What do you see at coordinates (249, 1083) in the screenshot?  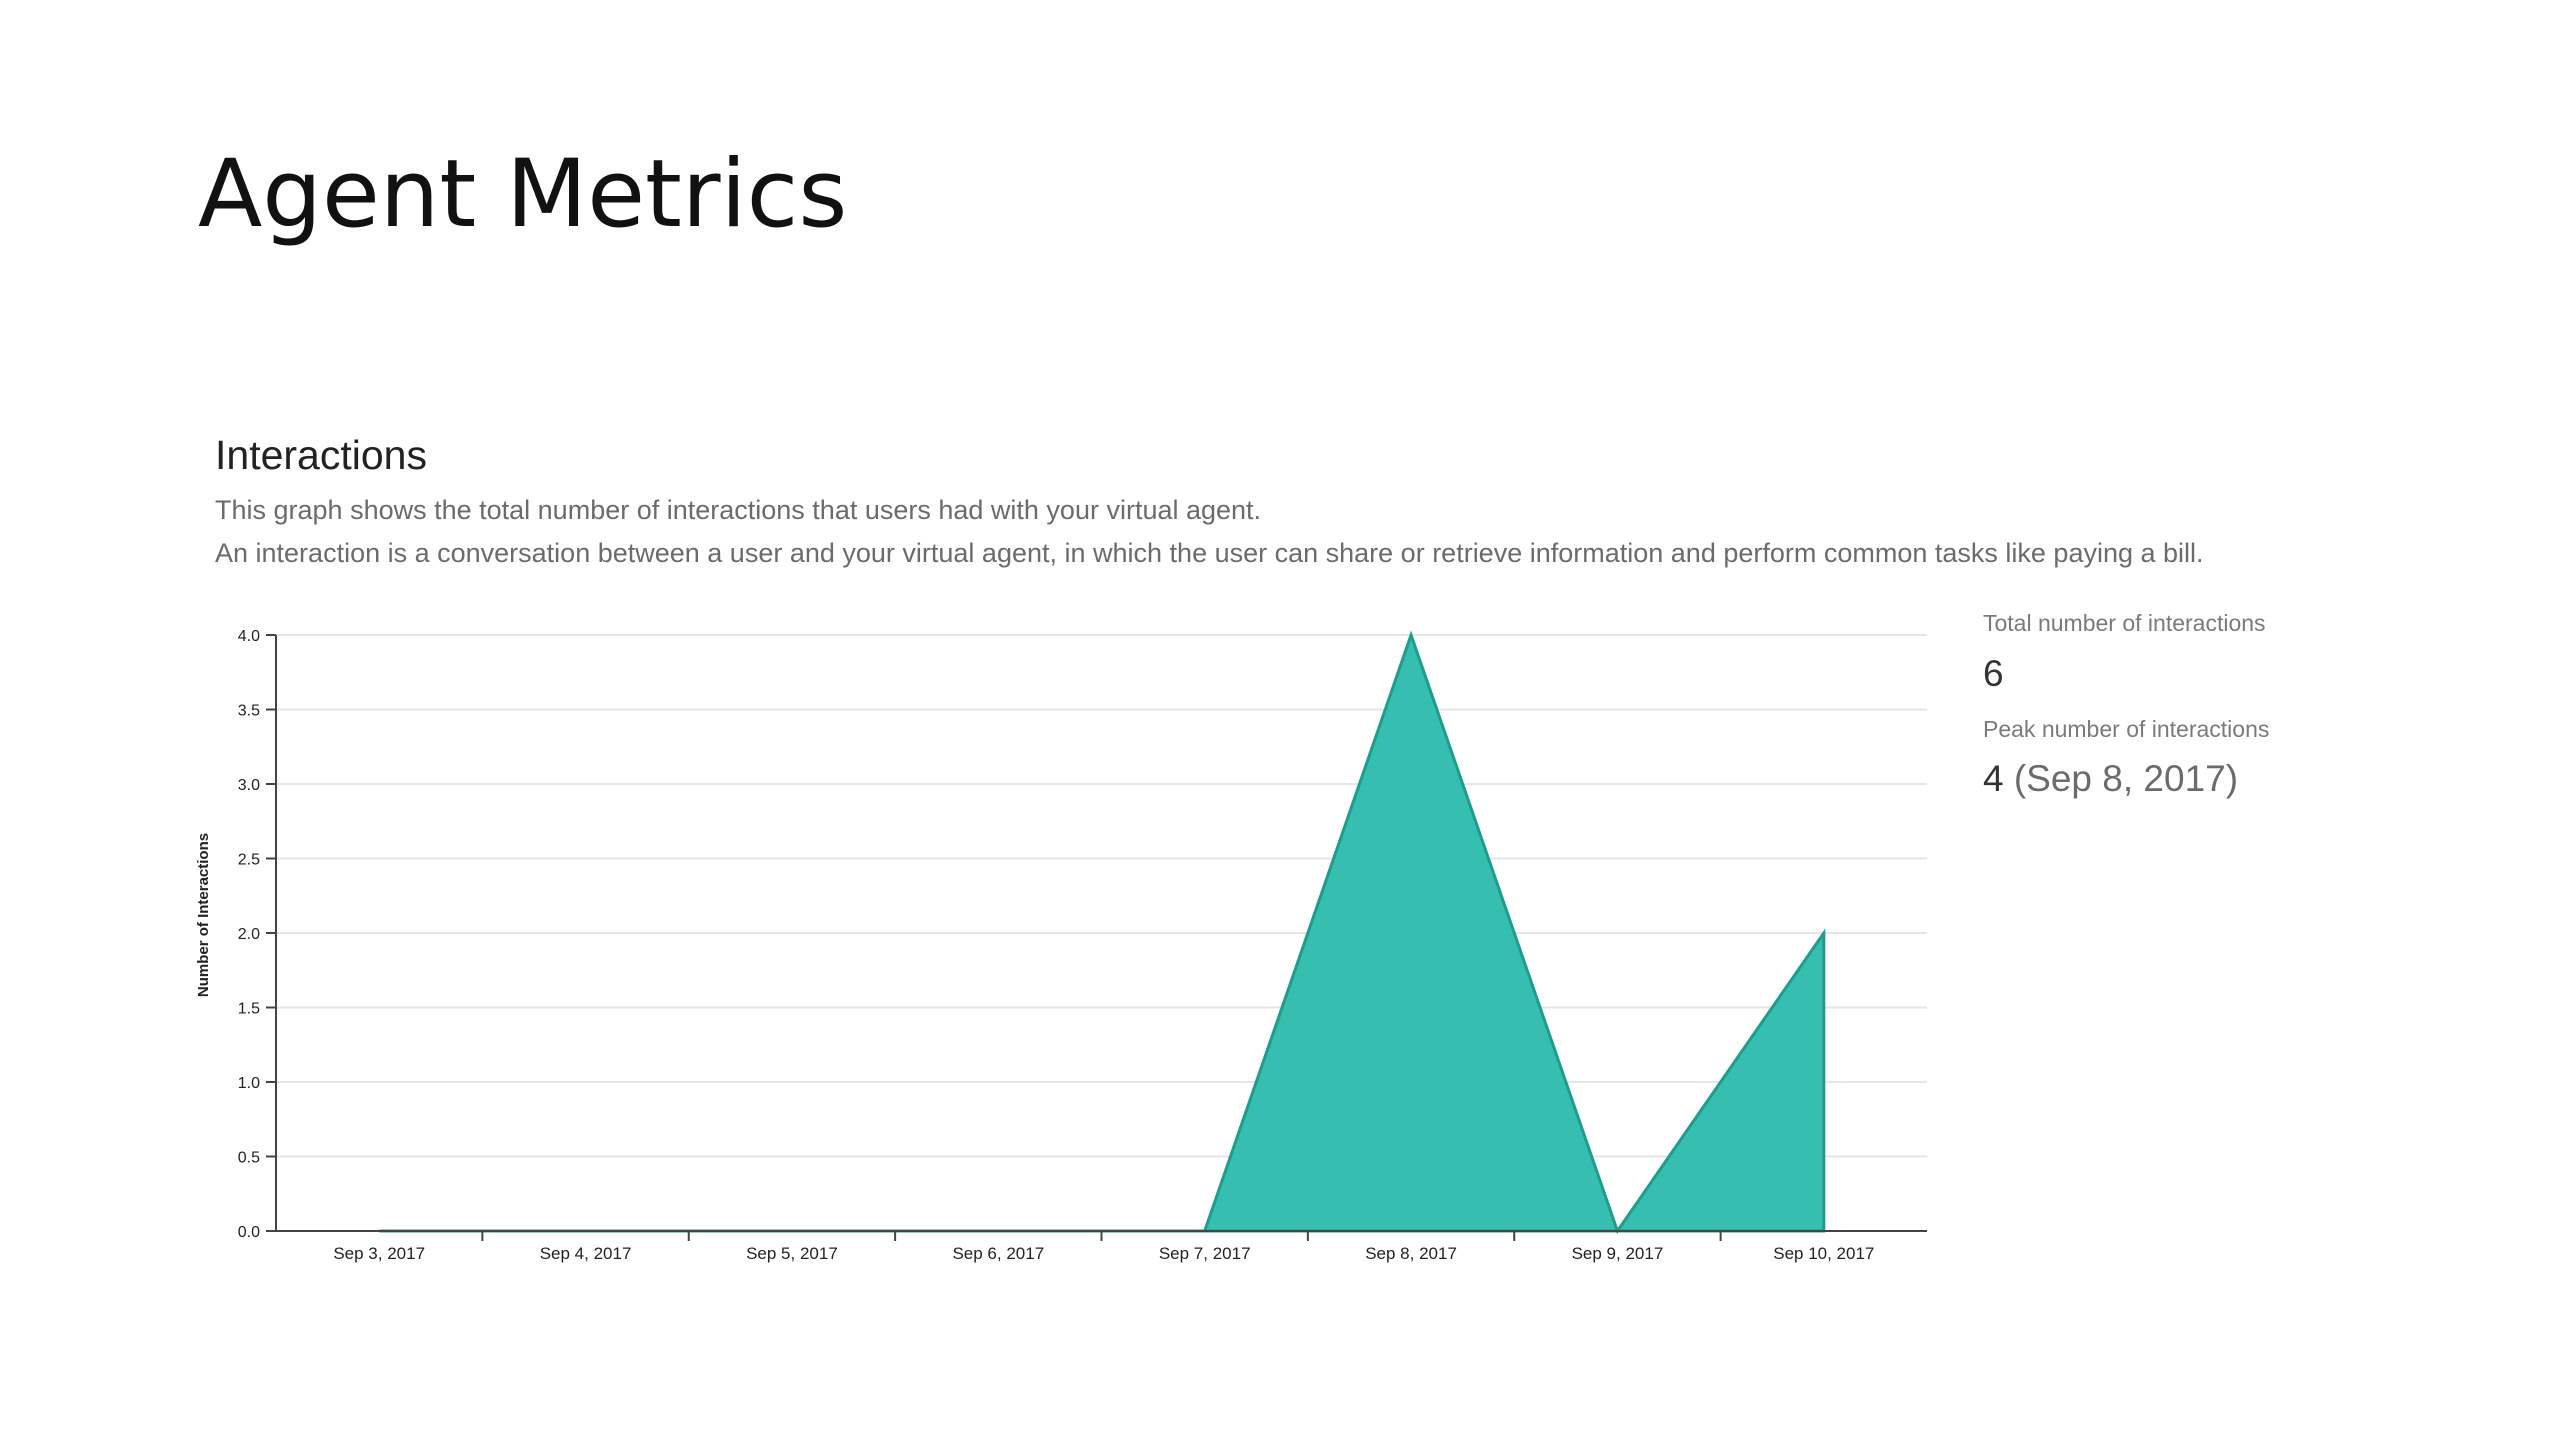 I see `y-tick-label: 1.0` at bounding box center [249, 1083].